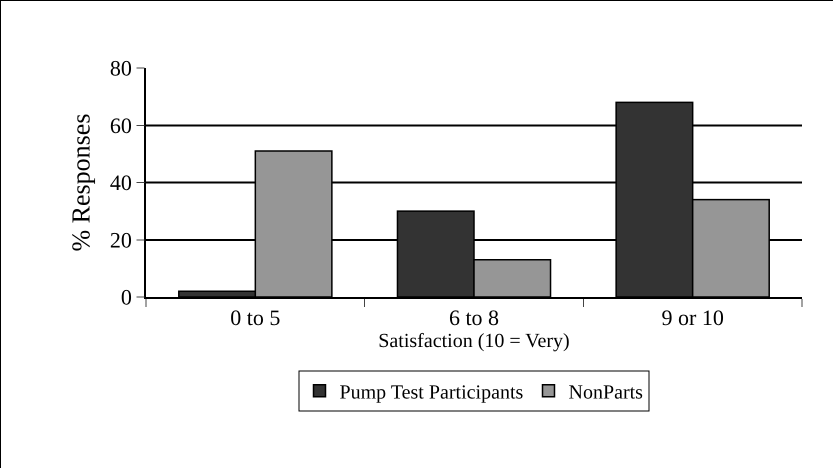  What do you see at coordinates (121, 68) in the screenshot?
I see `y-tick-label: 80` at bounding box center [121, 68].